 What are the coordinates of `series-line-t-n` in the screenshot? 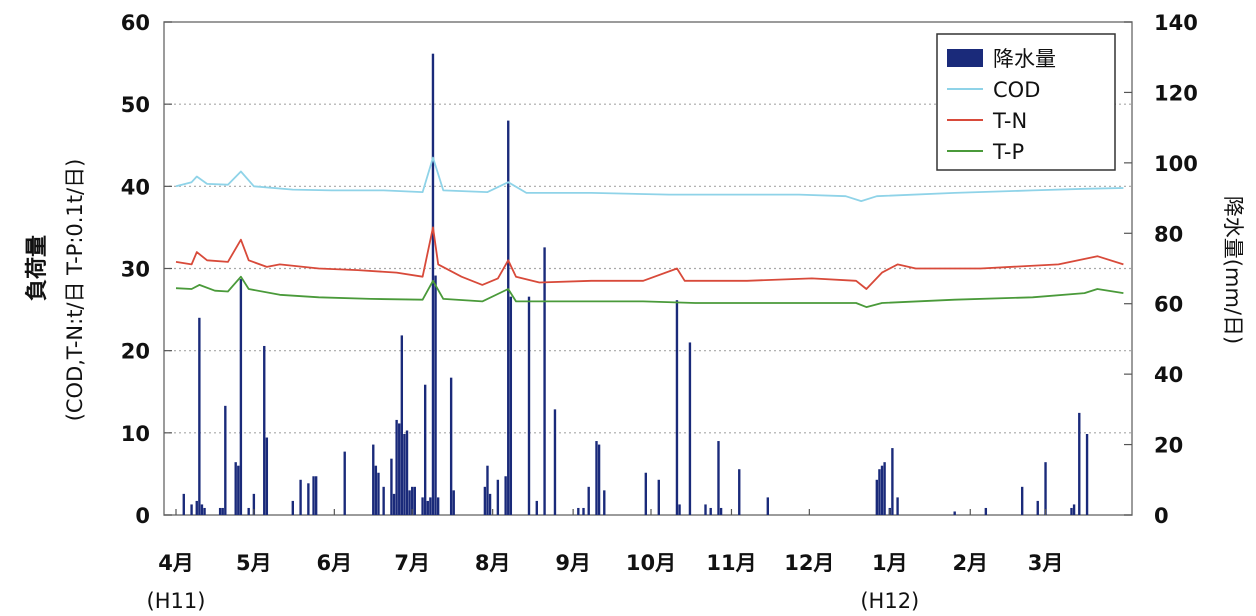 It's located at (649, 258).